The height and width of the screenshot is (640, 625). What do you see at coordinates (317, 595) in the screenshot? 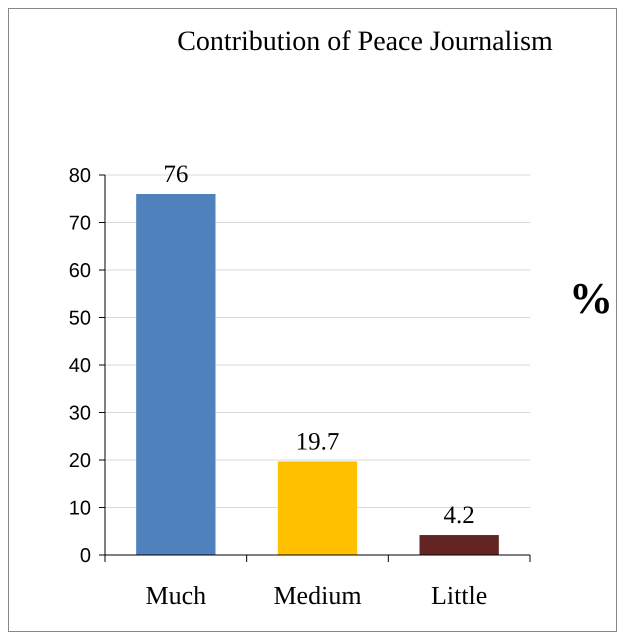
I see `x-tick-label: Medium` at bounding box center [317, 595].